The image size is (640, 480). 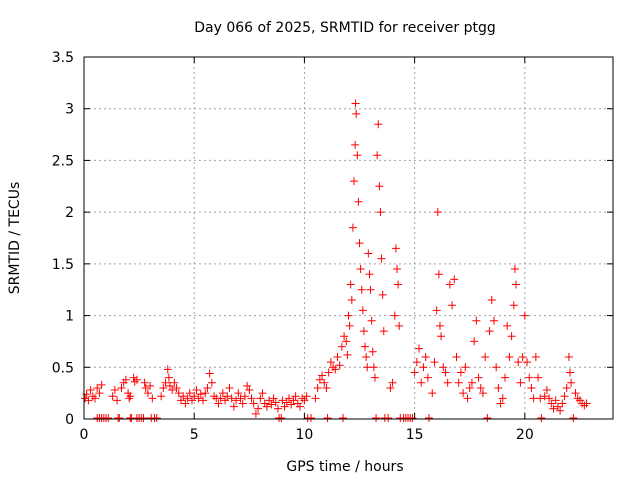 What do you see at coordinates (69, 317) in the screenshot?
I see `y-tick-label: 1` at bounding box center [69, 317].